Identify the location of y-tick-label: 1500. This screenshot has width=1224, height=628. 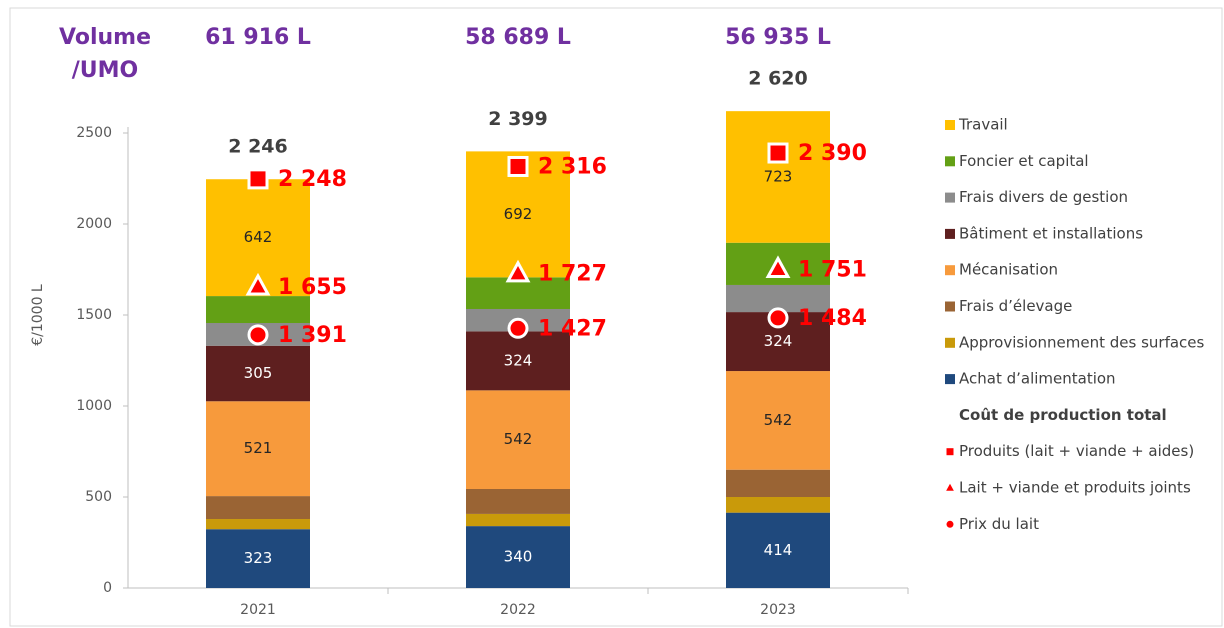
(94, 315).